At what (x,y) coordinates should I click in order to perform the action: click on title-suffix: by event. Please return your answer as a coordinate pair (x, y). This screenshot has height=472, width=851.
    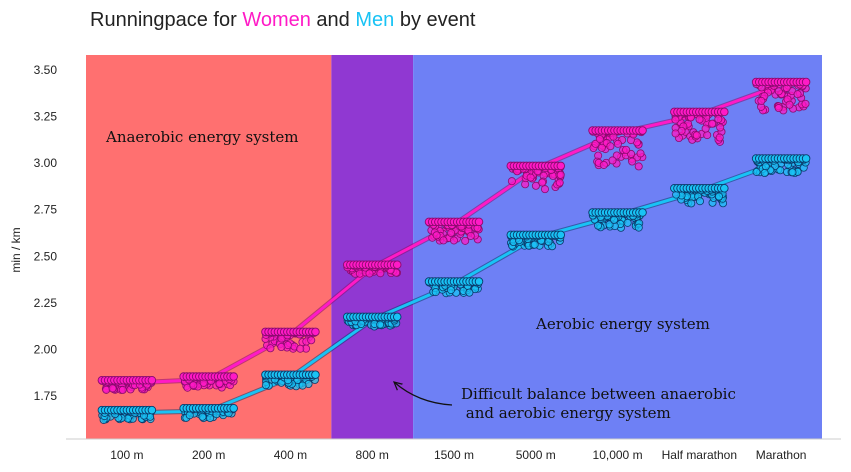
    Looking at the image, I should click on (435, 20).